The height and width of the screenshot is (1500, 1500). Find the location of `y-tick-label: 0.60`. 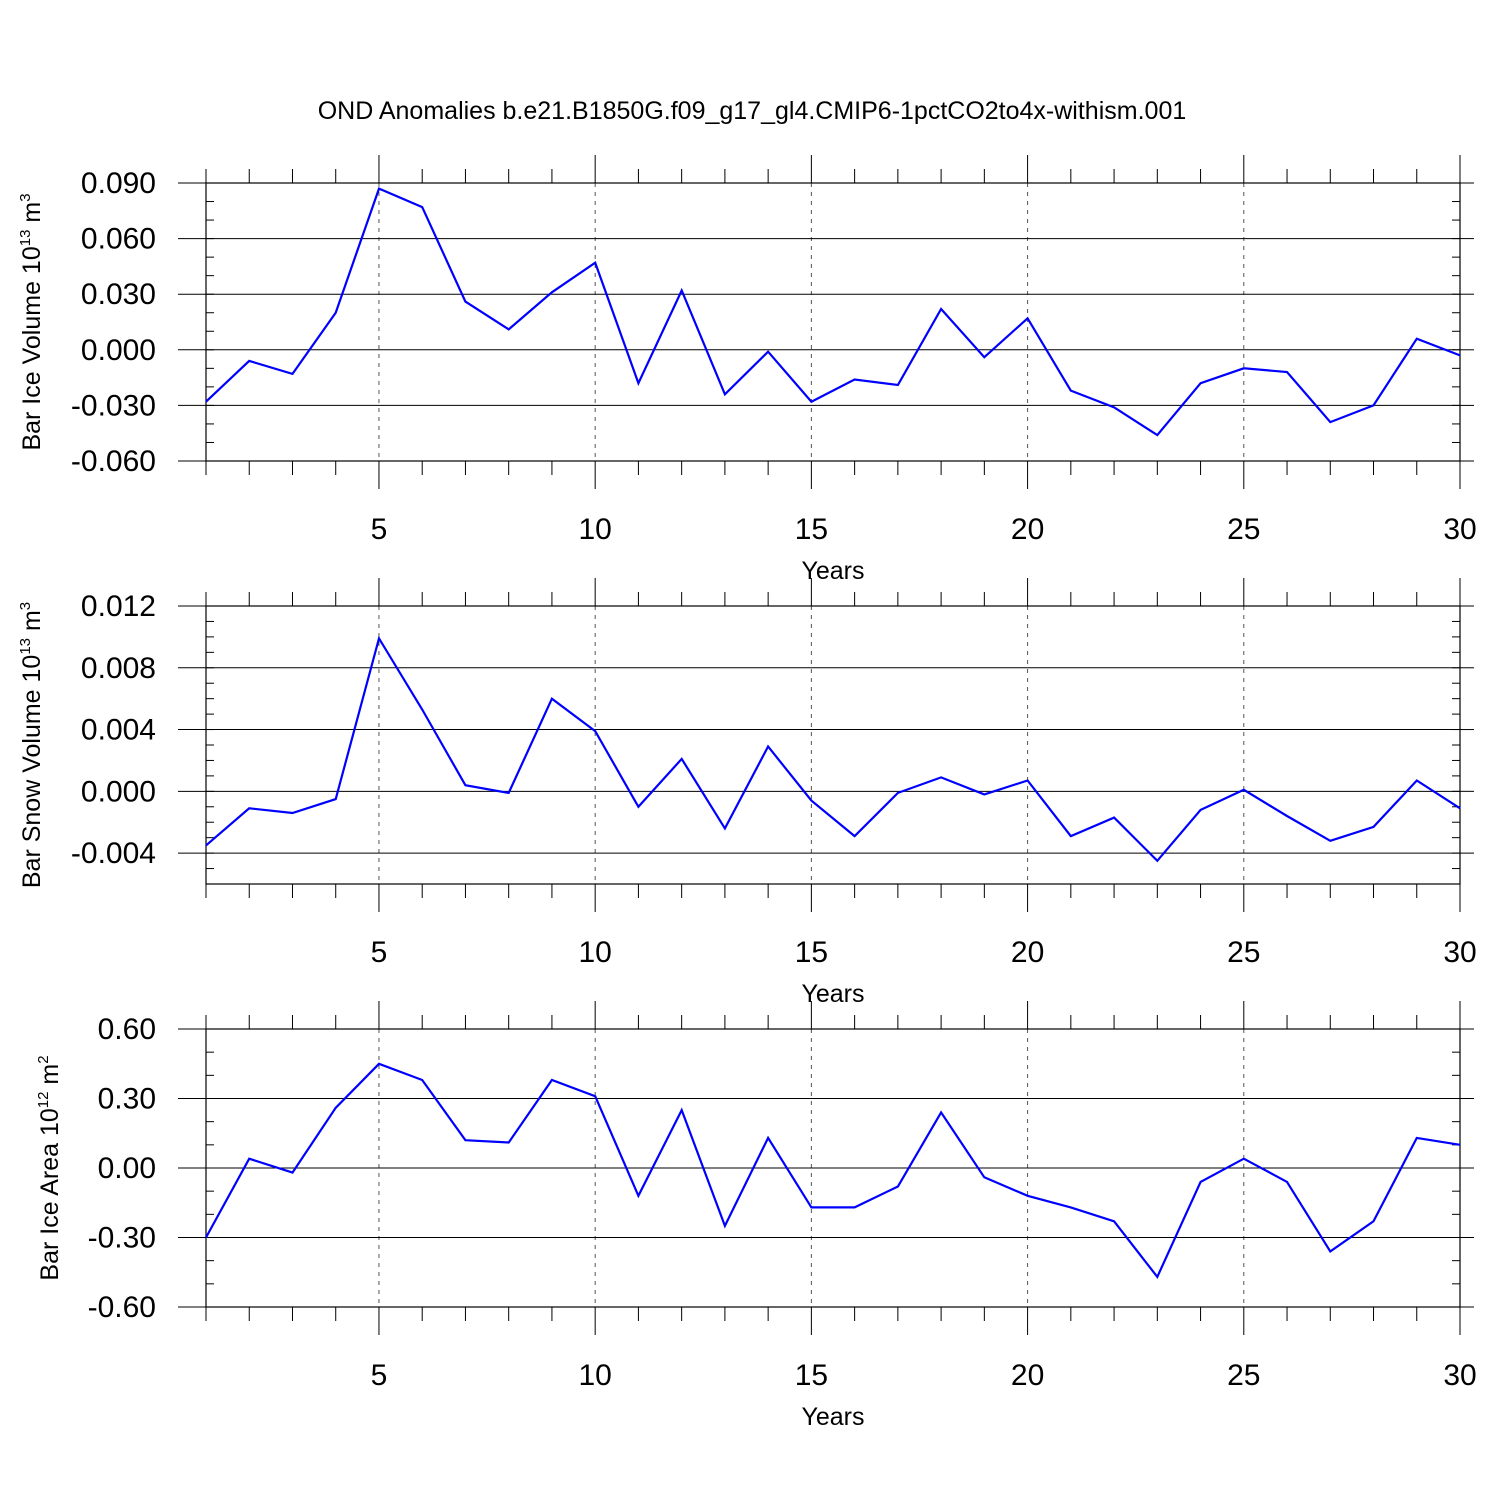

y-tick-label: 0.60 is located at coordinates (127, 1029).